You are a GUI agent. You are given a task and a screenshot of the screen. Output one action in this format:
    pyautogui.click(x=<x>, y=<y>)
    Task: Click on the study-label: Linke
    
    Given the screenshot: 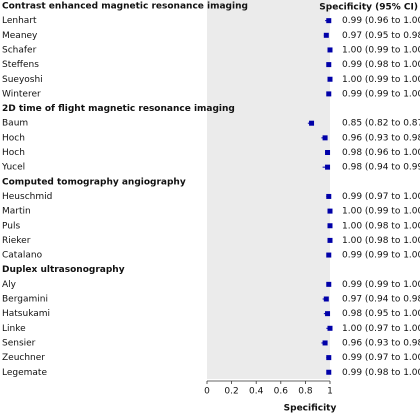 What is the action you would take?
    pyautogui.click(x=14, y=329)
    